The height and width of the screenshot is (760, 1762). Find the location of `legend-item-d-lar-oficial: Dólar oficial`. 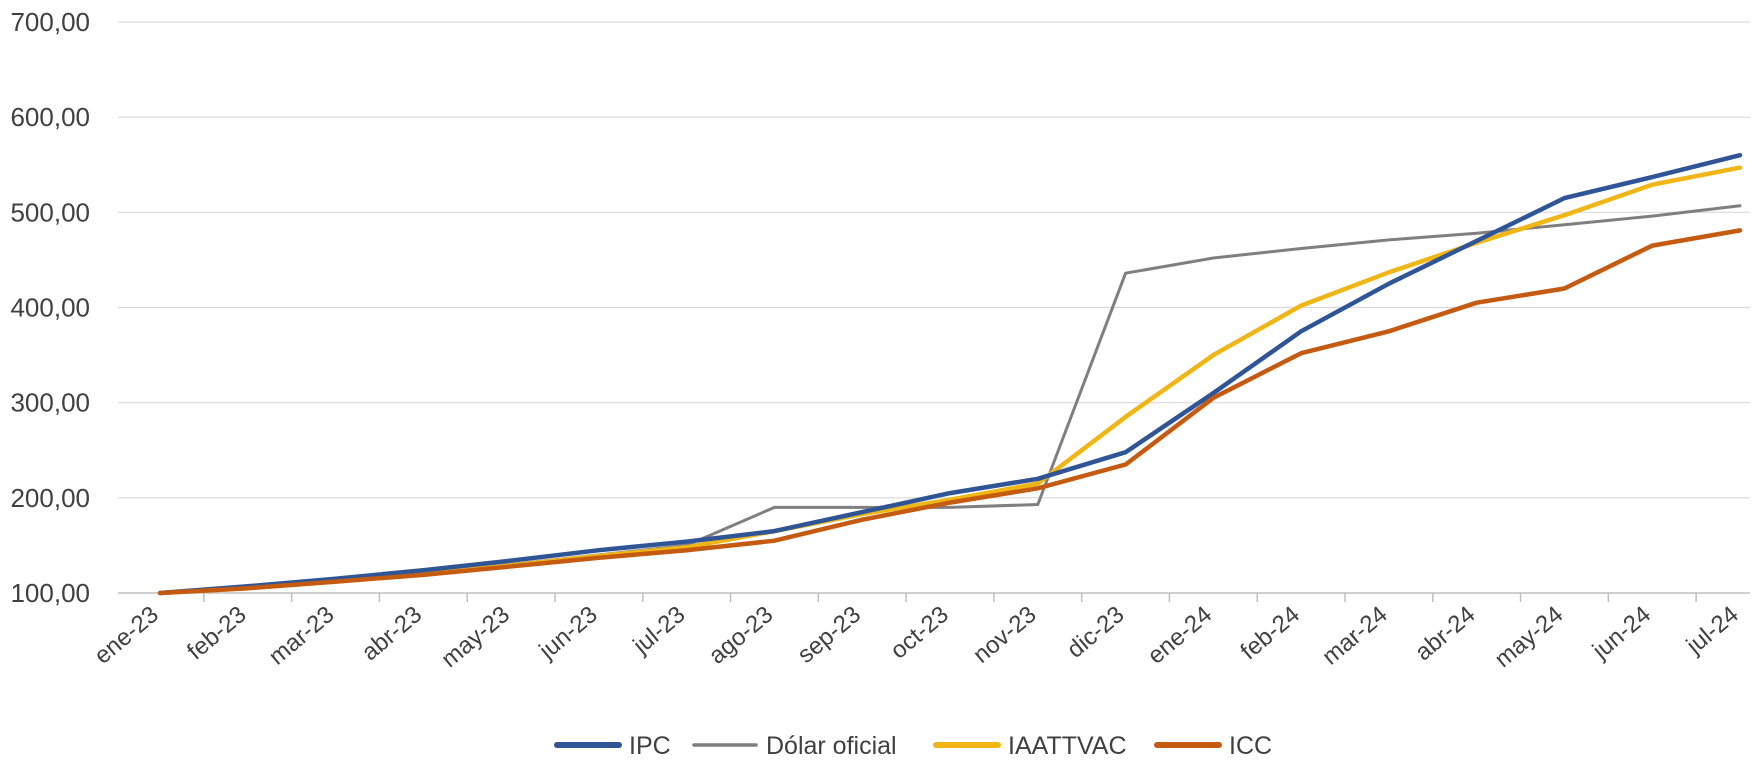

legend-item-d-lar-oficial: Dólar oficial is located at coordinates (794, 746).